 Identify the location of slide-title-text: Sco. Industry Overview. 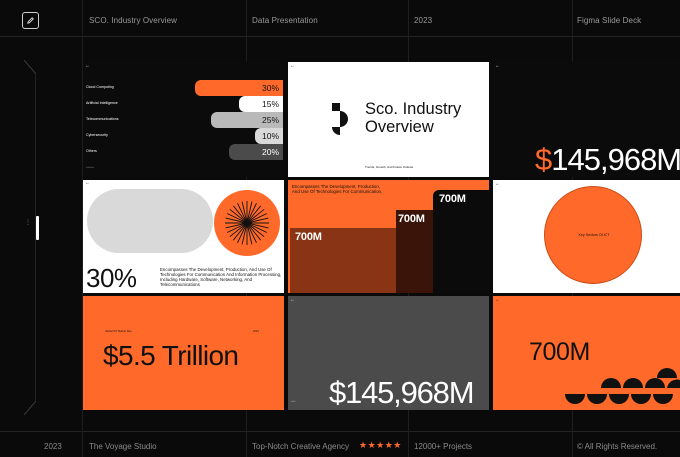
(413, 118).